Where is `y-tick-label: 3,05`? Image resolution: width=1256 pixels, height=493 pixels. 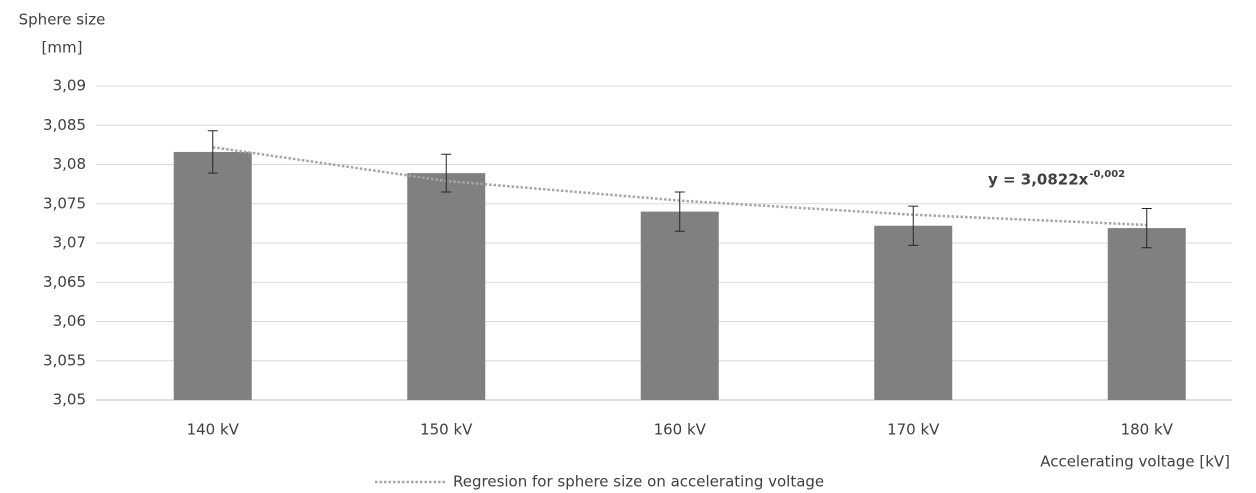 y-tick-label: 3,05 is located at coordinates (69, 400).